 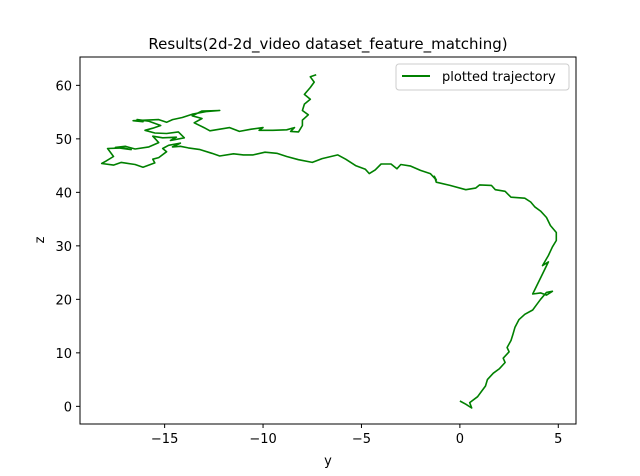 What do you see at coordinates (262, 439) in the screenshot?
I see `x-tick-label: −10` at bounding box center [262, 439].